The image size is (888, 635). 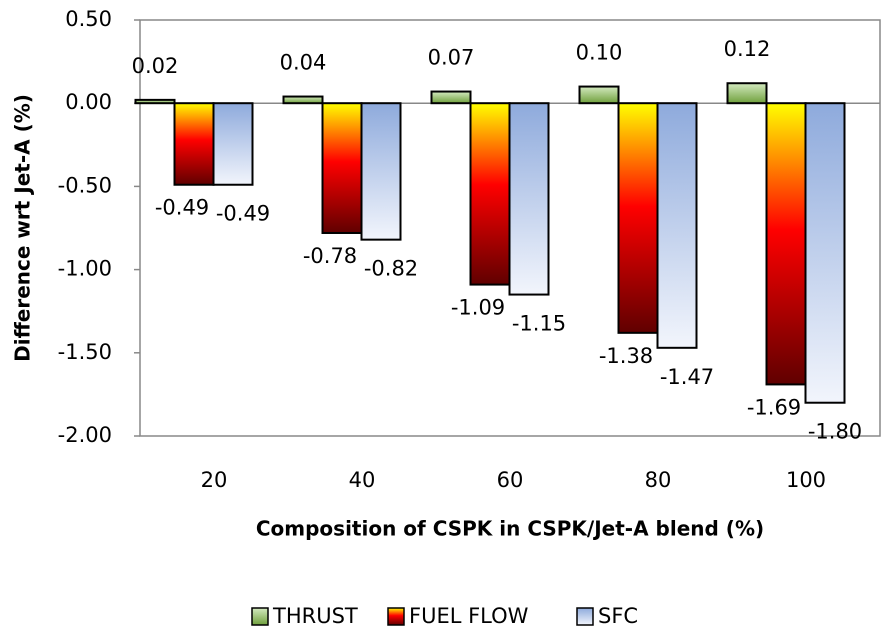 I want to click on data-label: -0.78, so click(x=330, y=256).